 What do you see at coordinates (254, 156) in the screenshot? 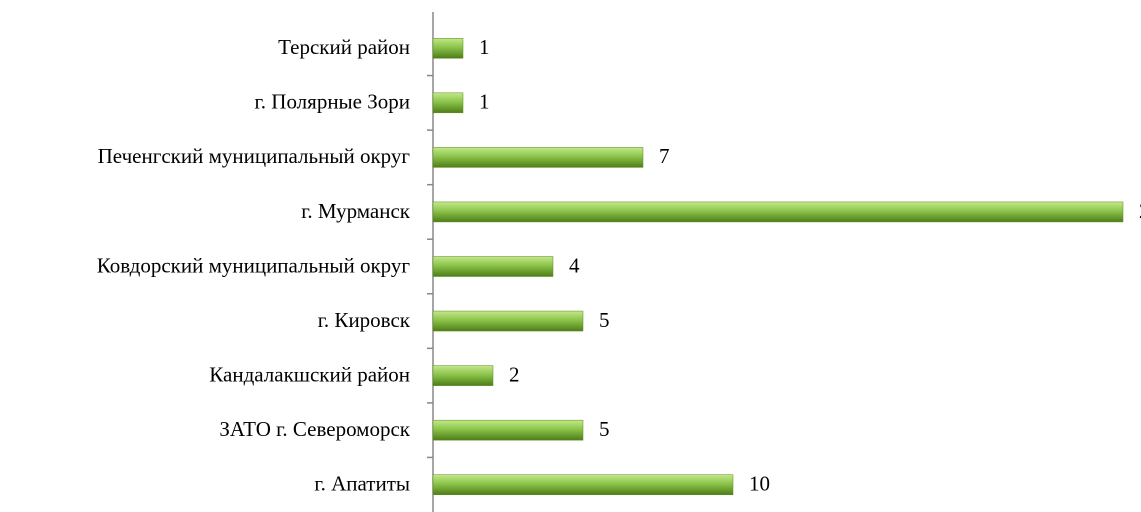
I see `category-label: Печенгский муниципальный округ` at bounding box center [254, 156].